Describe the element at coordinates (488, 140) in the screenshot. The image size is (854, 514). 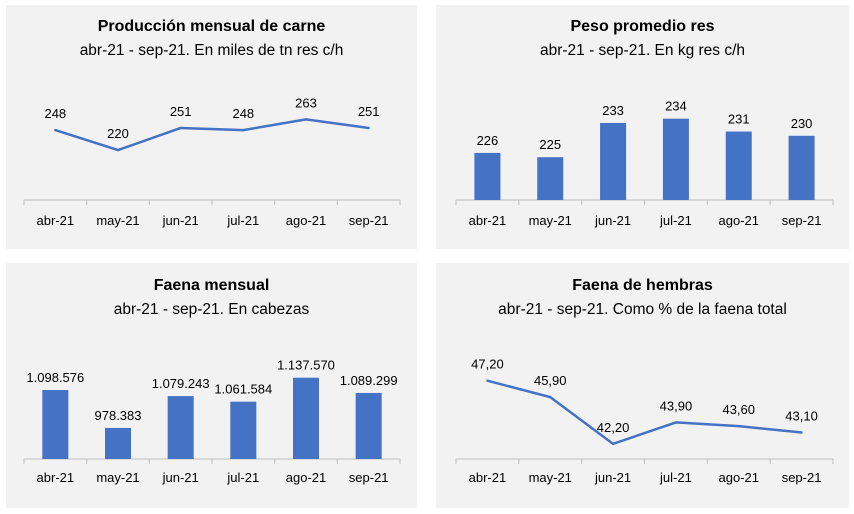
I see `data-label: 226` at that location.